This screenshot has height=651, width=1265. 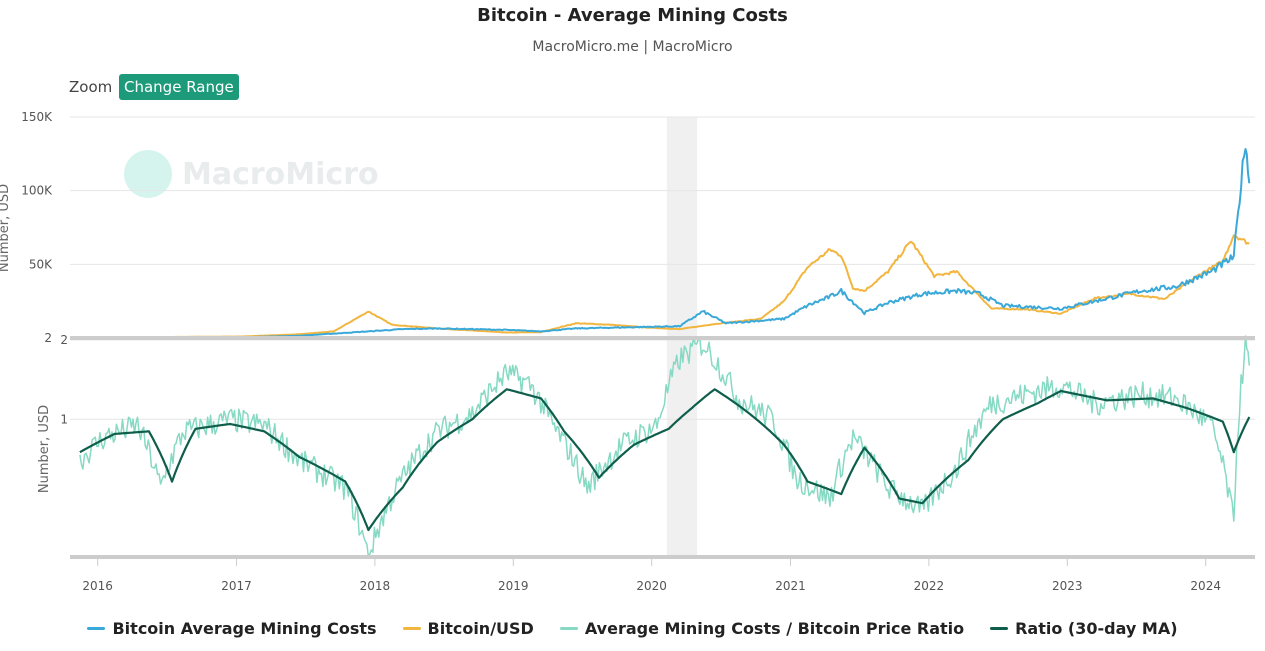 I want to click on x-tick-label: 2024, so click(x=1205, y=586).